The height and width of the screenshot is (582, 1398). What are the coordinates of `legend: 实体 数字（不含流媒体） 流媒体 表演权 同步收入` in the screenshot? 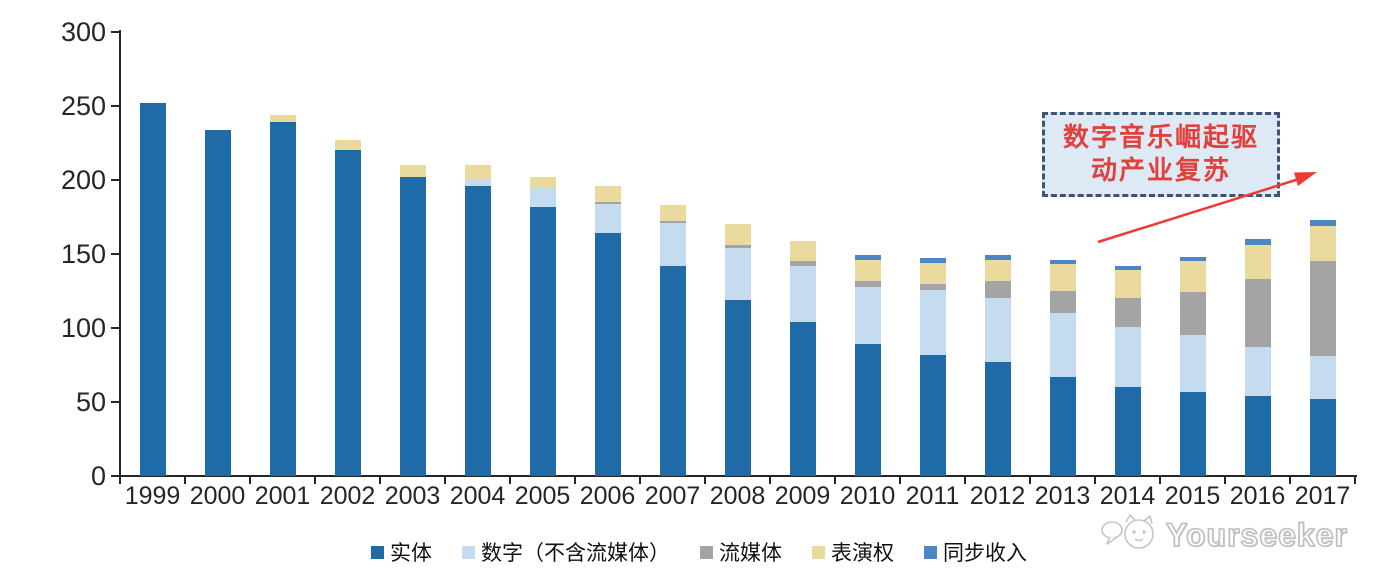 It's located at (699, 552).